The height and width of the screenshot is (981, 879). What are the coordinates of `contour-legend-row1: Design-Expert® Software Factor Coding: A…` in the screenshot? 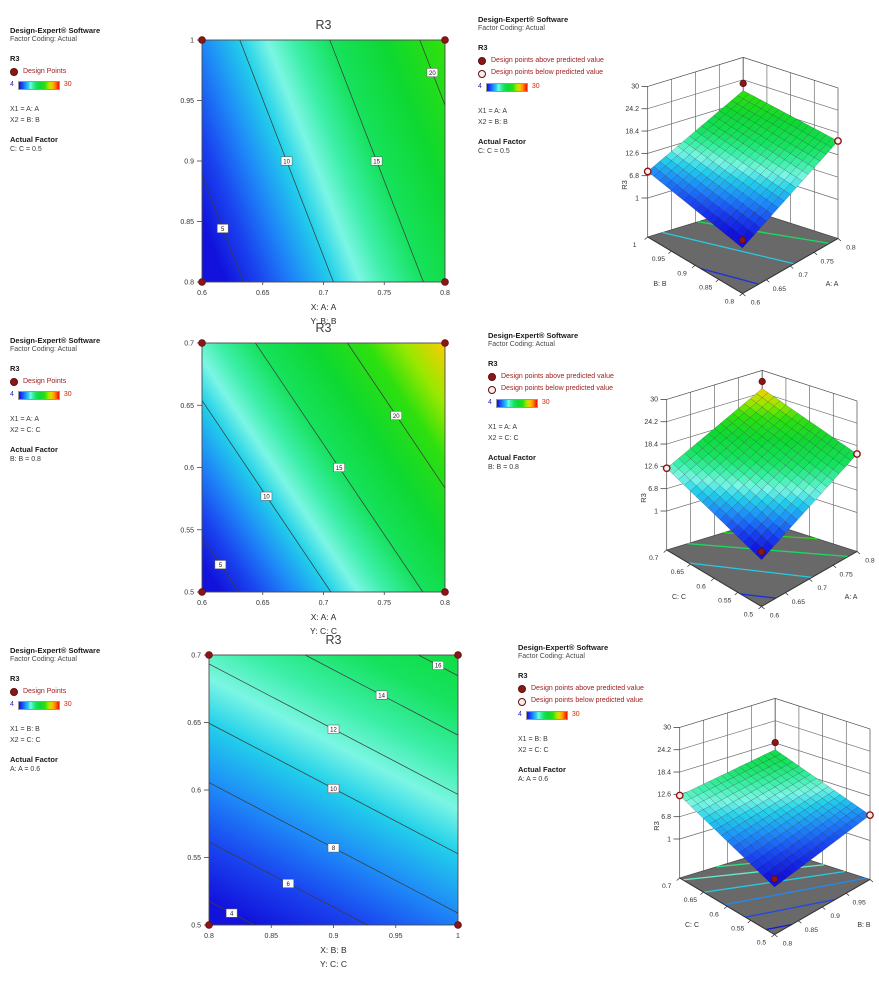 It's located at (90, 90).